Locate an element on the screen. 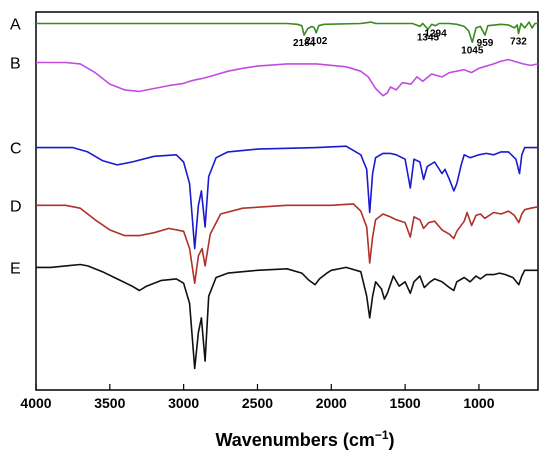 Image resolution: width=550 pixels, height=465 pixels. peak-label-2102: 2102 is located at coordinates (316, 41).